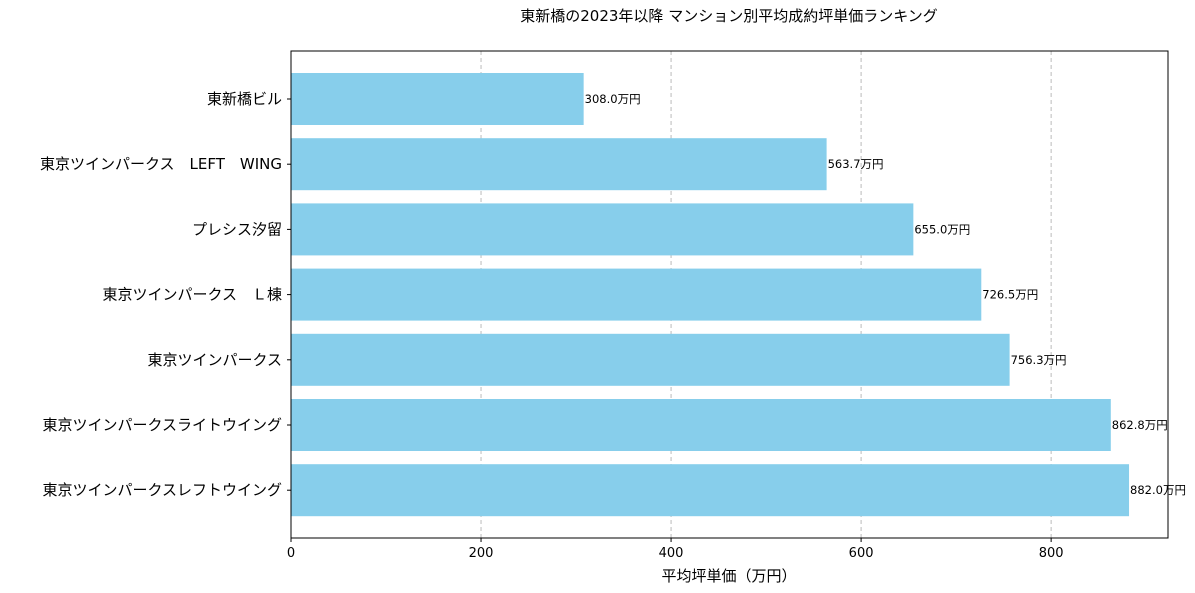  What do you see at coordinates (1158, 490) in the screenshot?
I see `data-label: 882.0万円` at bounding box center [1158, 490].